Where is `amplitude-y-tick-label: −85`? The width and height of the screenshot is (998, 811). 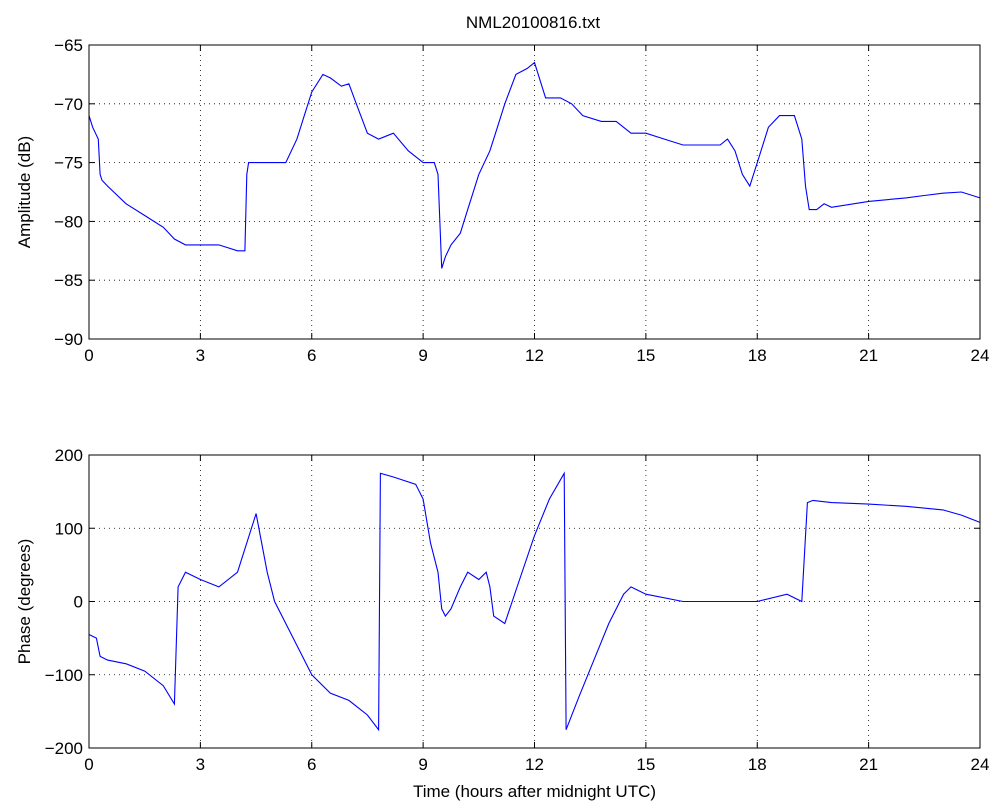
amplitude-y-tick-label: −85 is located at coordinates (68, 280).